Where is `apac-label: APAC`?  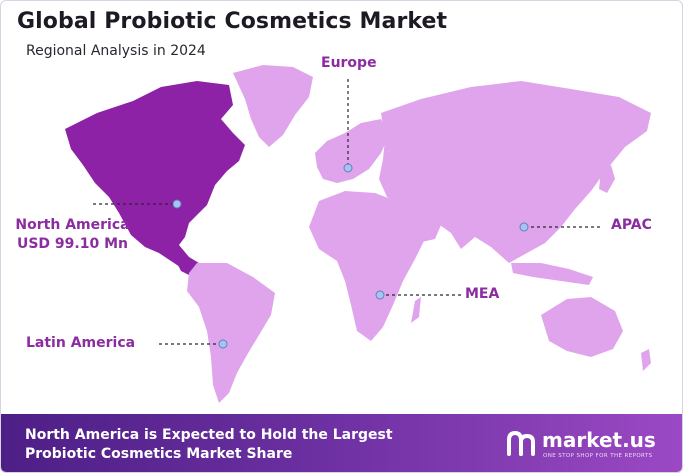 apac-label: APAC is located at coordinates (631, 225).